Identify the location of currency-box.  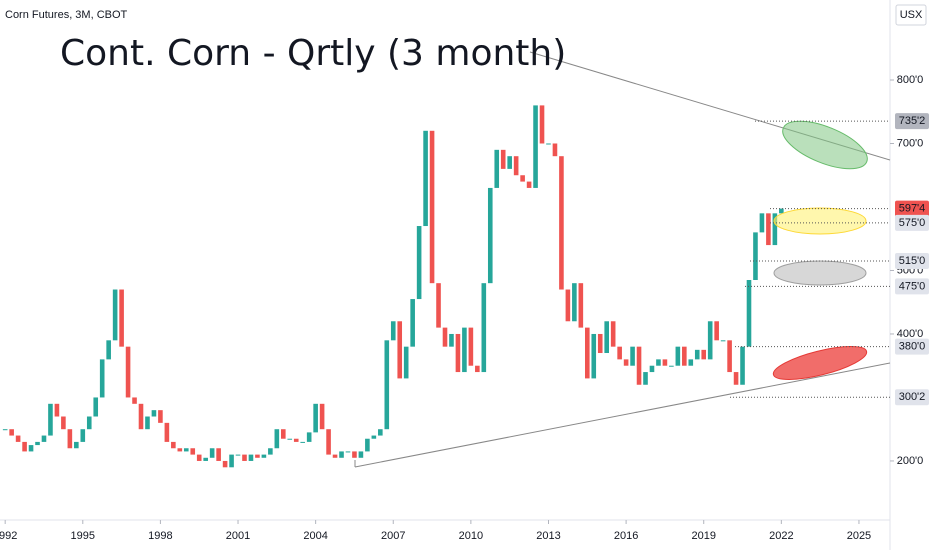
(911, 15).